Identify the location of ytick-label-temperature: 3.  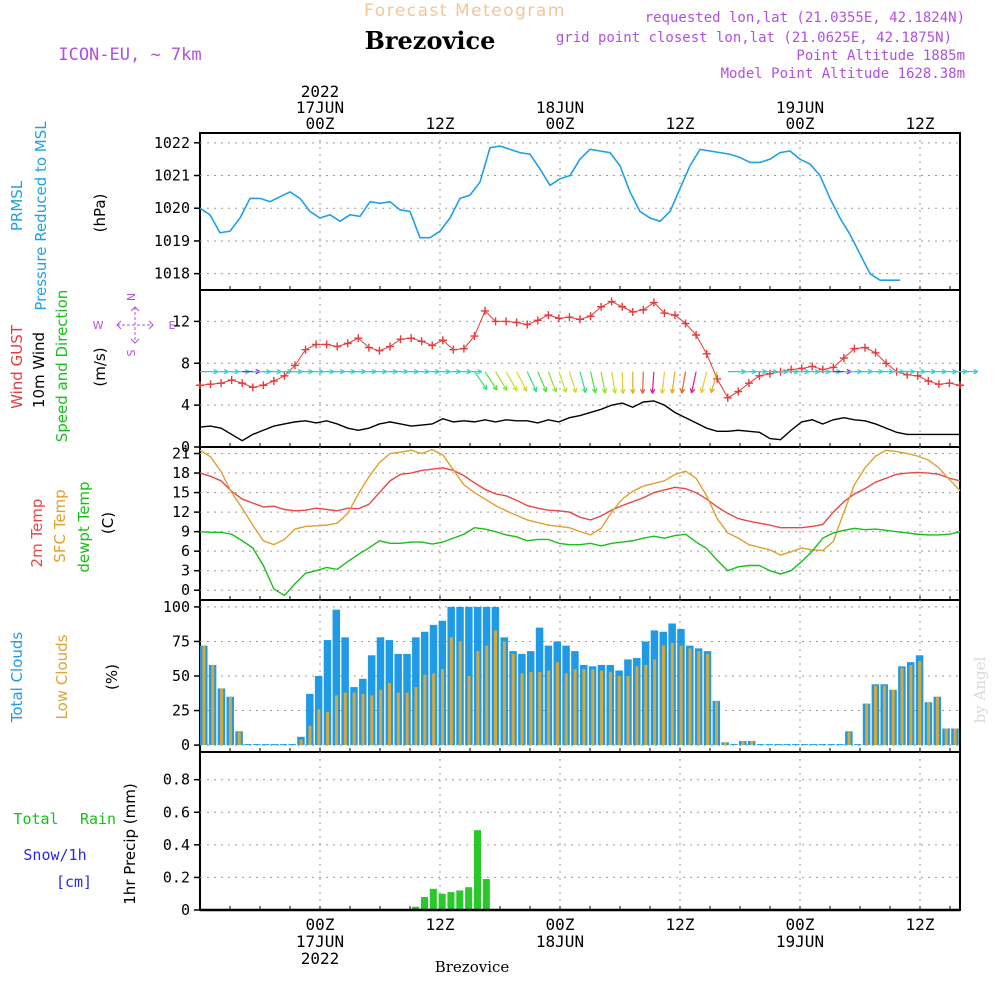
(185, 571).